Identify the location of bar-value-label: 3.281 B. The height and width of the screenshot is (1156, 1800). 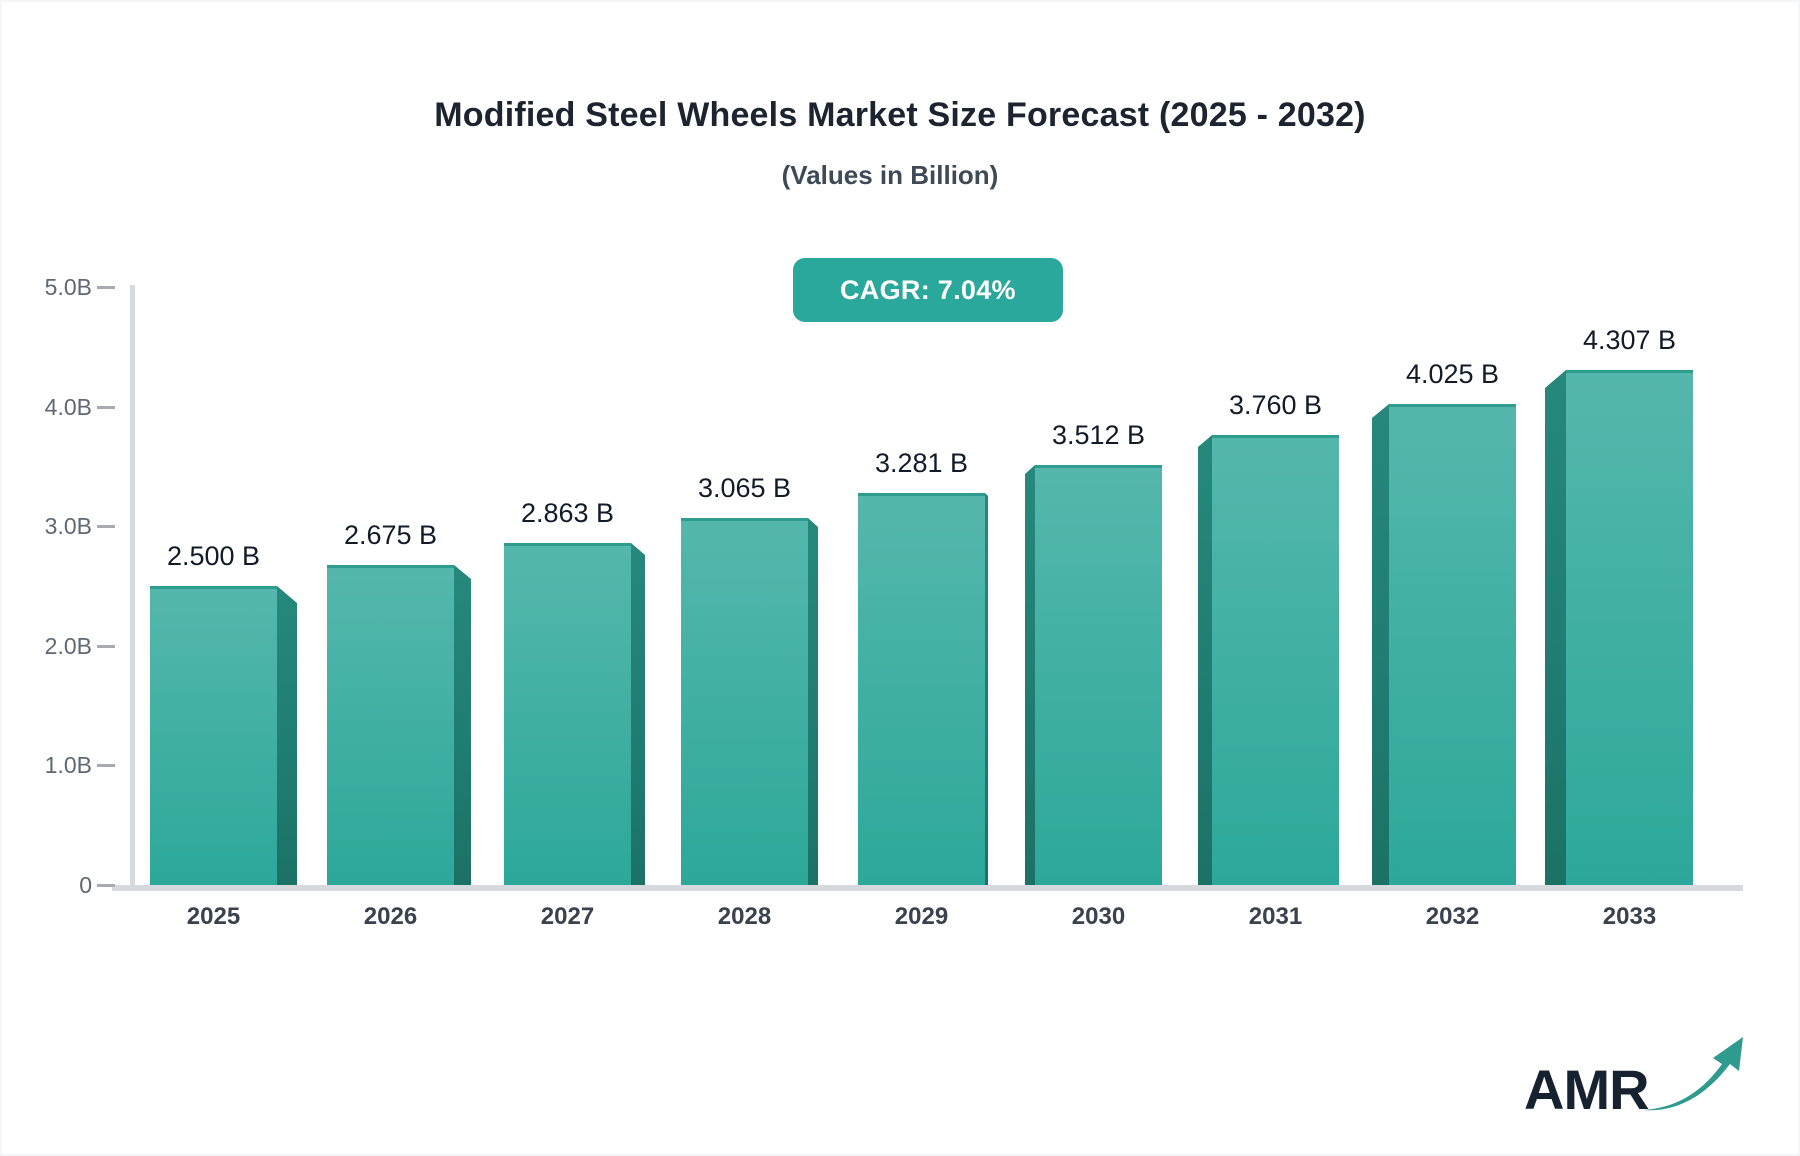
(921, 463).